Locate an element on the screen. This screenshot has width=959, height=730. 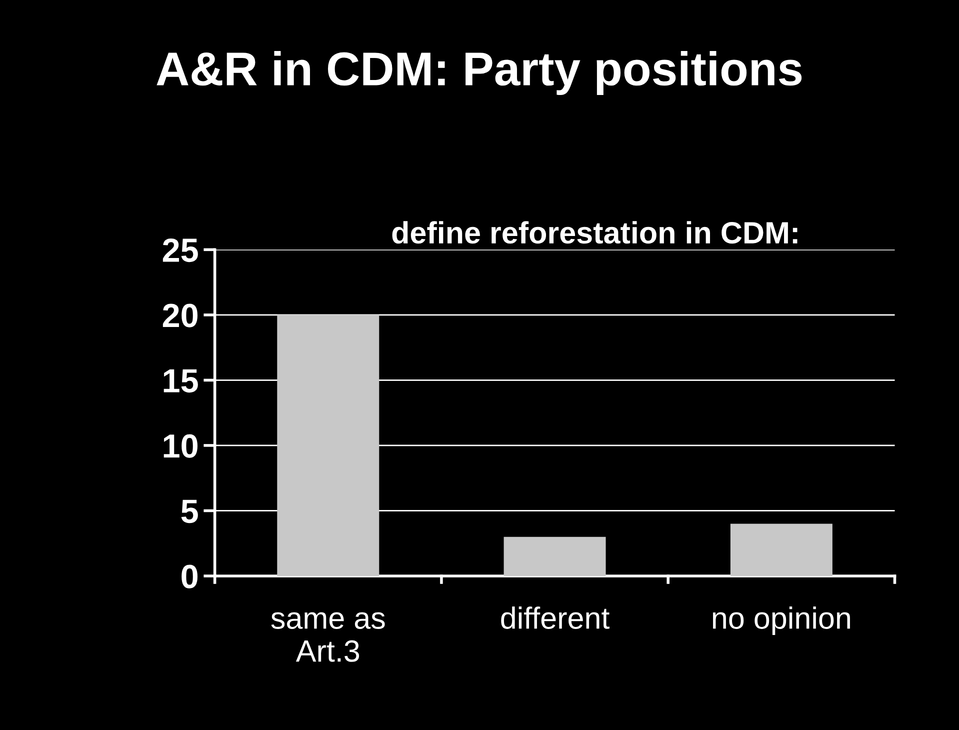
x-tick-label: same as Art.3 is located at coordinates (328, 637).